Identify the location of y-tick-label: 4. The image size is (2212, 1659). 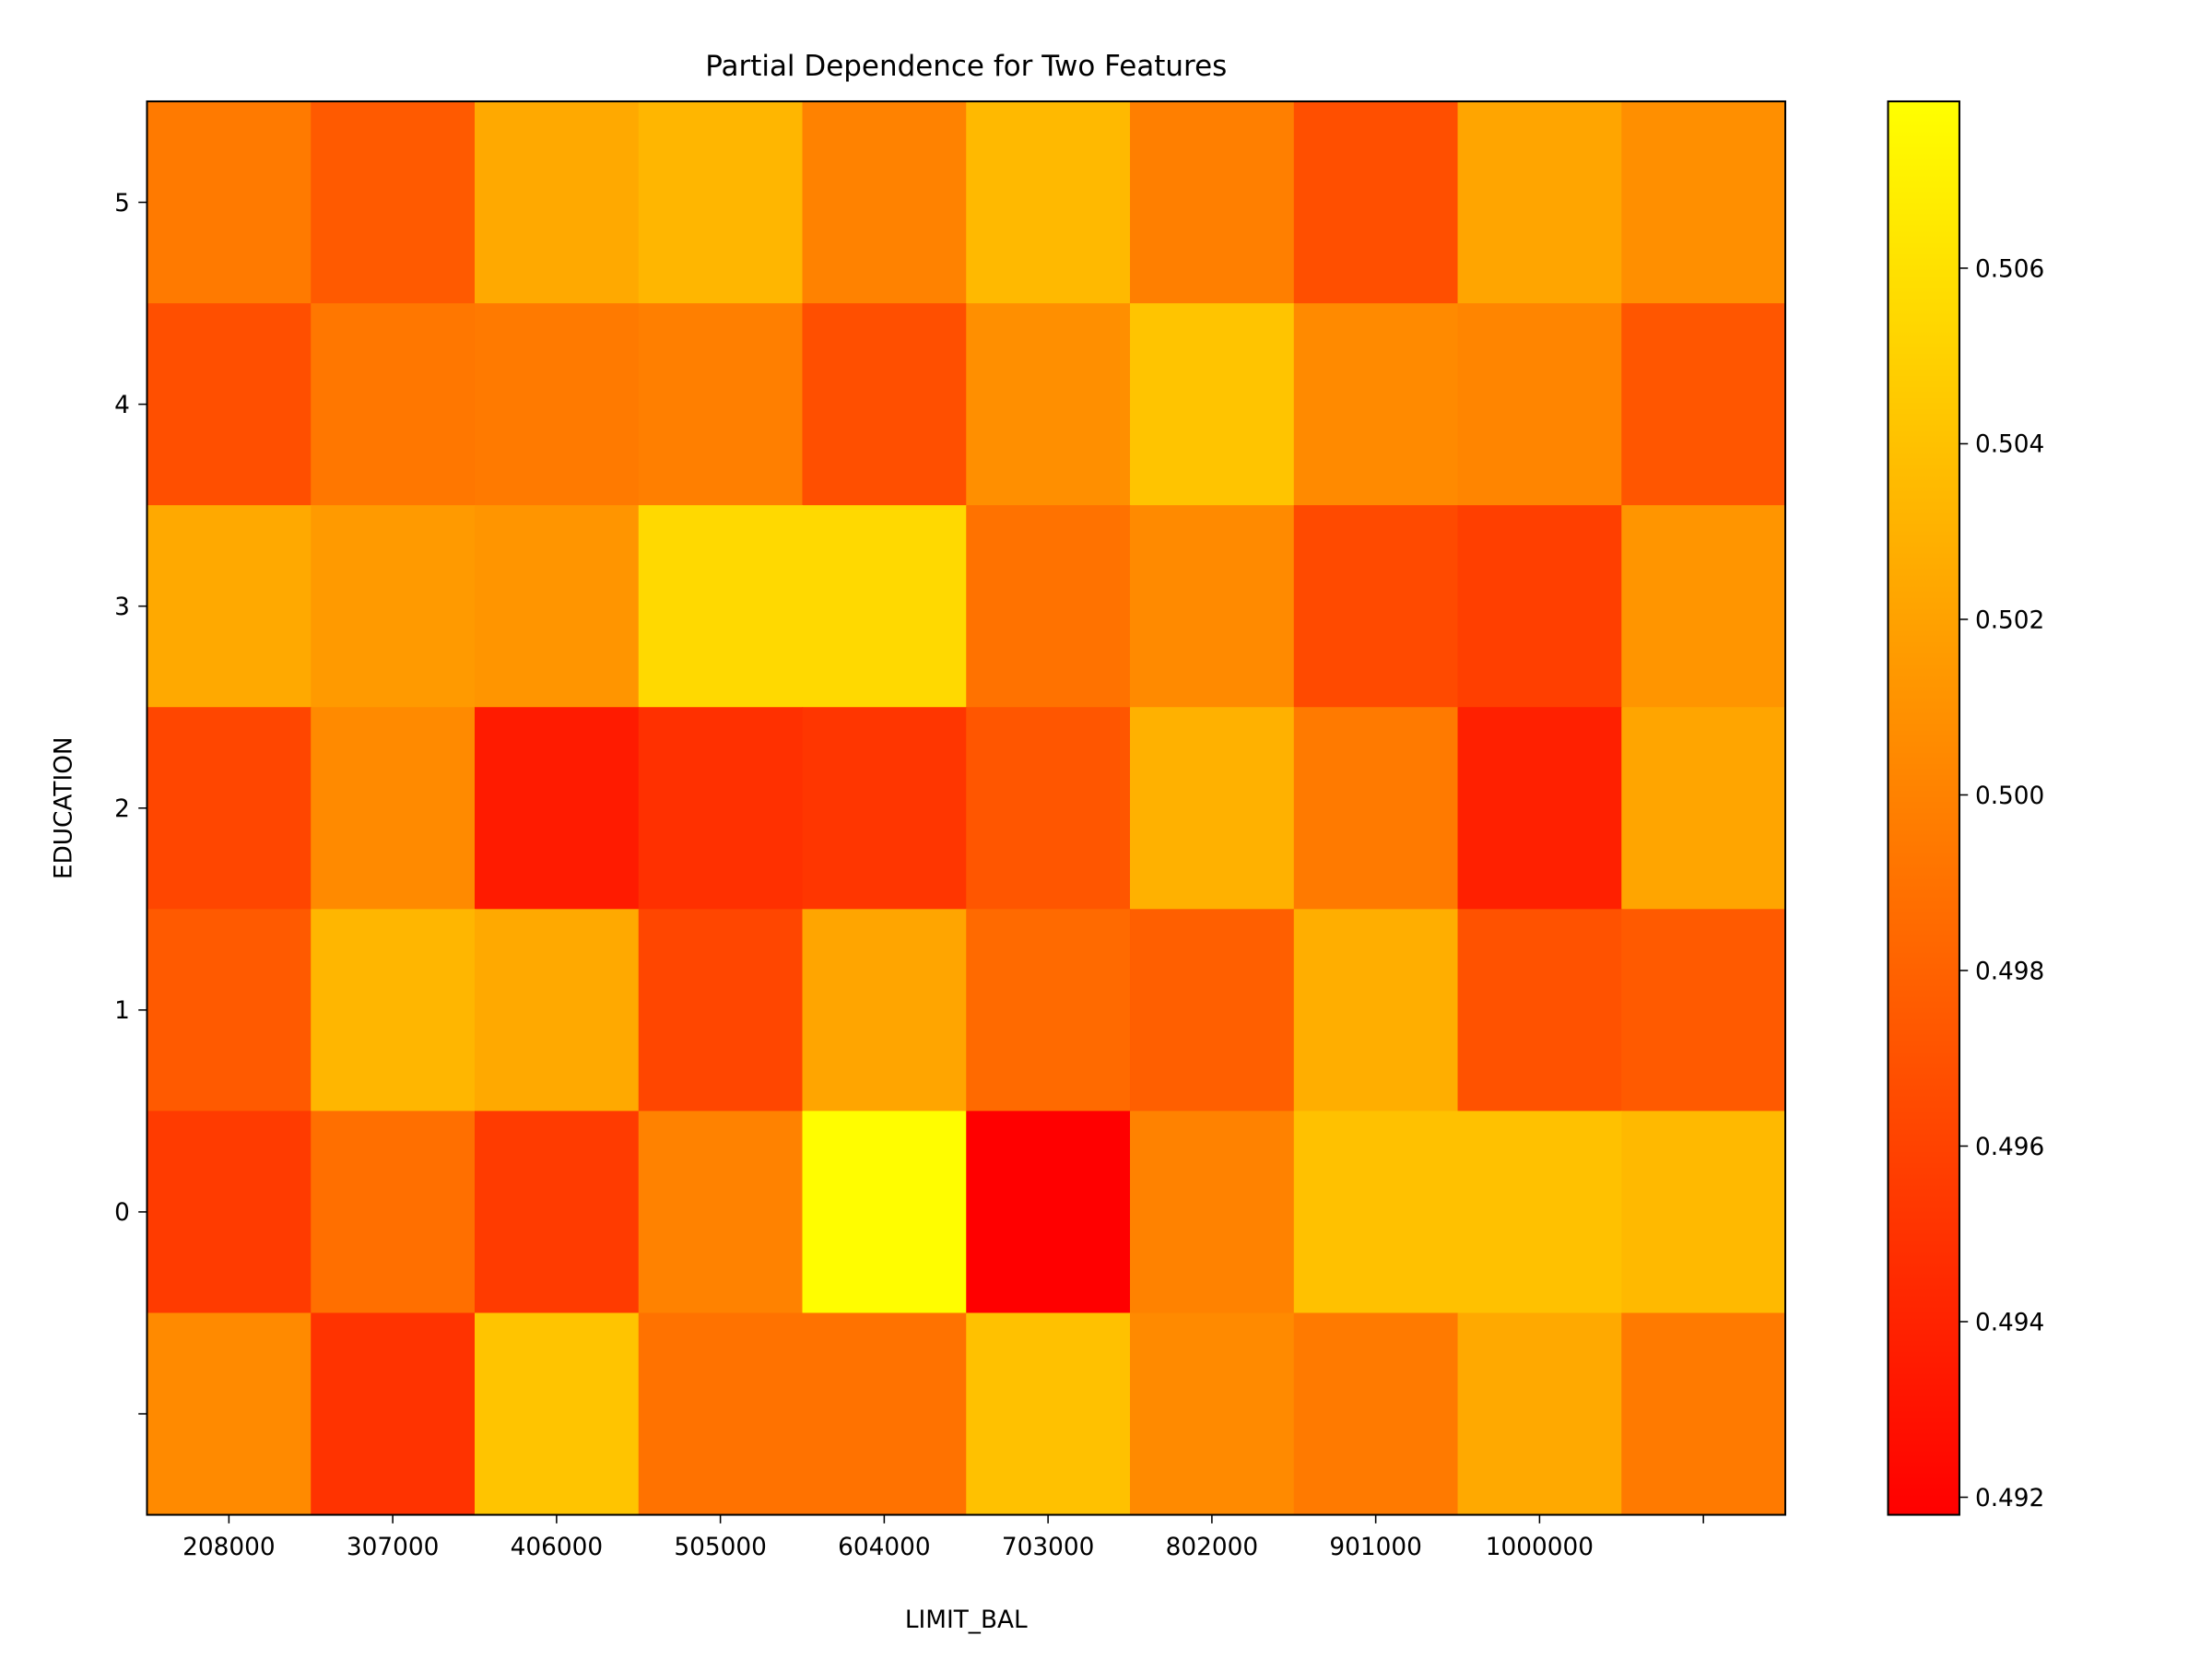
(122, 405).